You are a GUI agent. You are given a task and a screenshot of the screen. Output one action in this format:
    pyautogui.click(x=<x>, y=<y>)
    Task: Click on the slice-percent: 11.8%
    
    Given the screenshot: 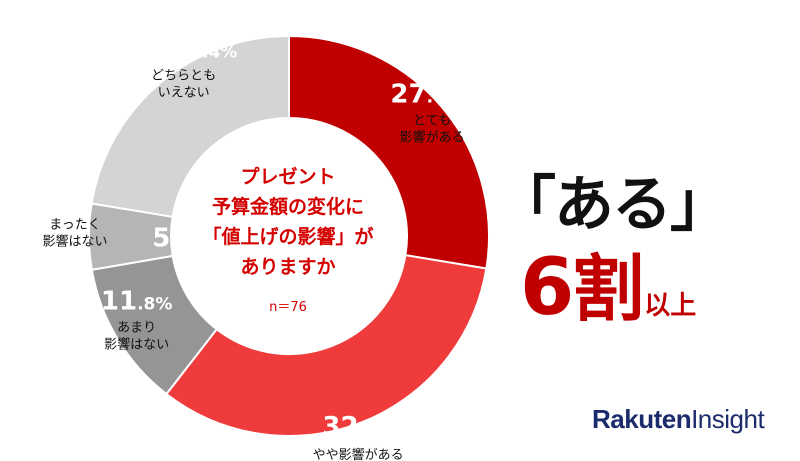 What is the action you would take?
    pyautogui.click(x=137, y=301)
    